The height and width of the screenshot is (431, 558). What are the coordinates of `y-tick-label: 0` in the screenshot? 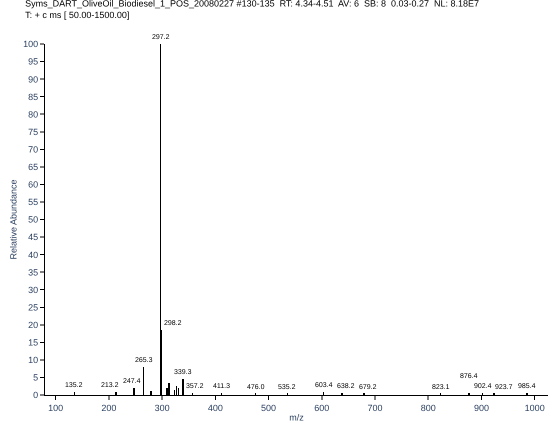 It's located at (35, 395).